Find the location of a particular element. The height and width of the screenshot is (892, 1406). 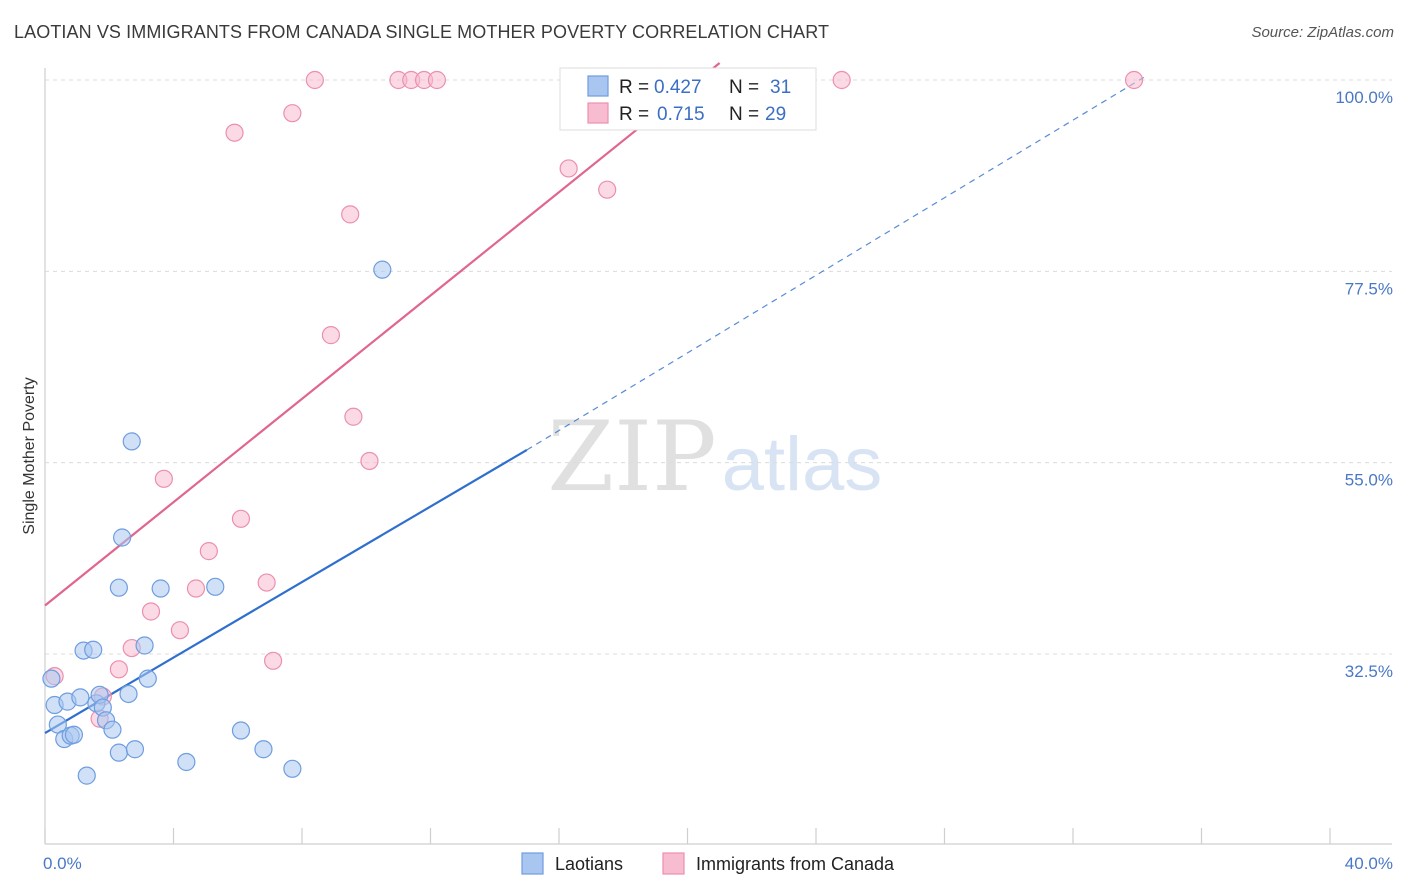

bottom-legend: Laotians Immigrants from Canada is located at coordinates (708, 863).